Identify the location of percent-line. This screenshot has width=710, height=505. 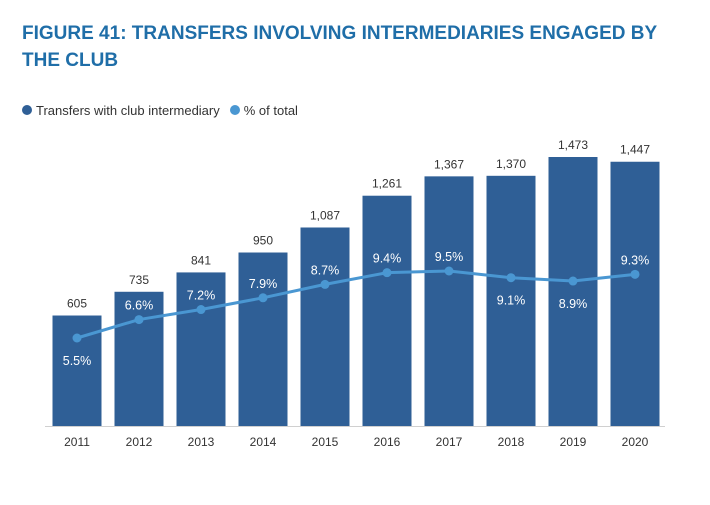
(356, 304).